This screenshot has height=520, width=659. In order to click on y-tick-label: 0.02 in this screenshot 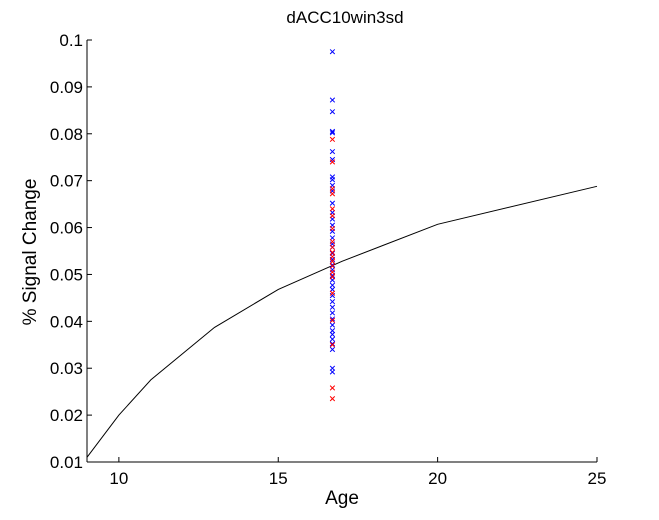, I will do `click(66, 415)`.